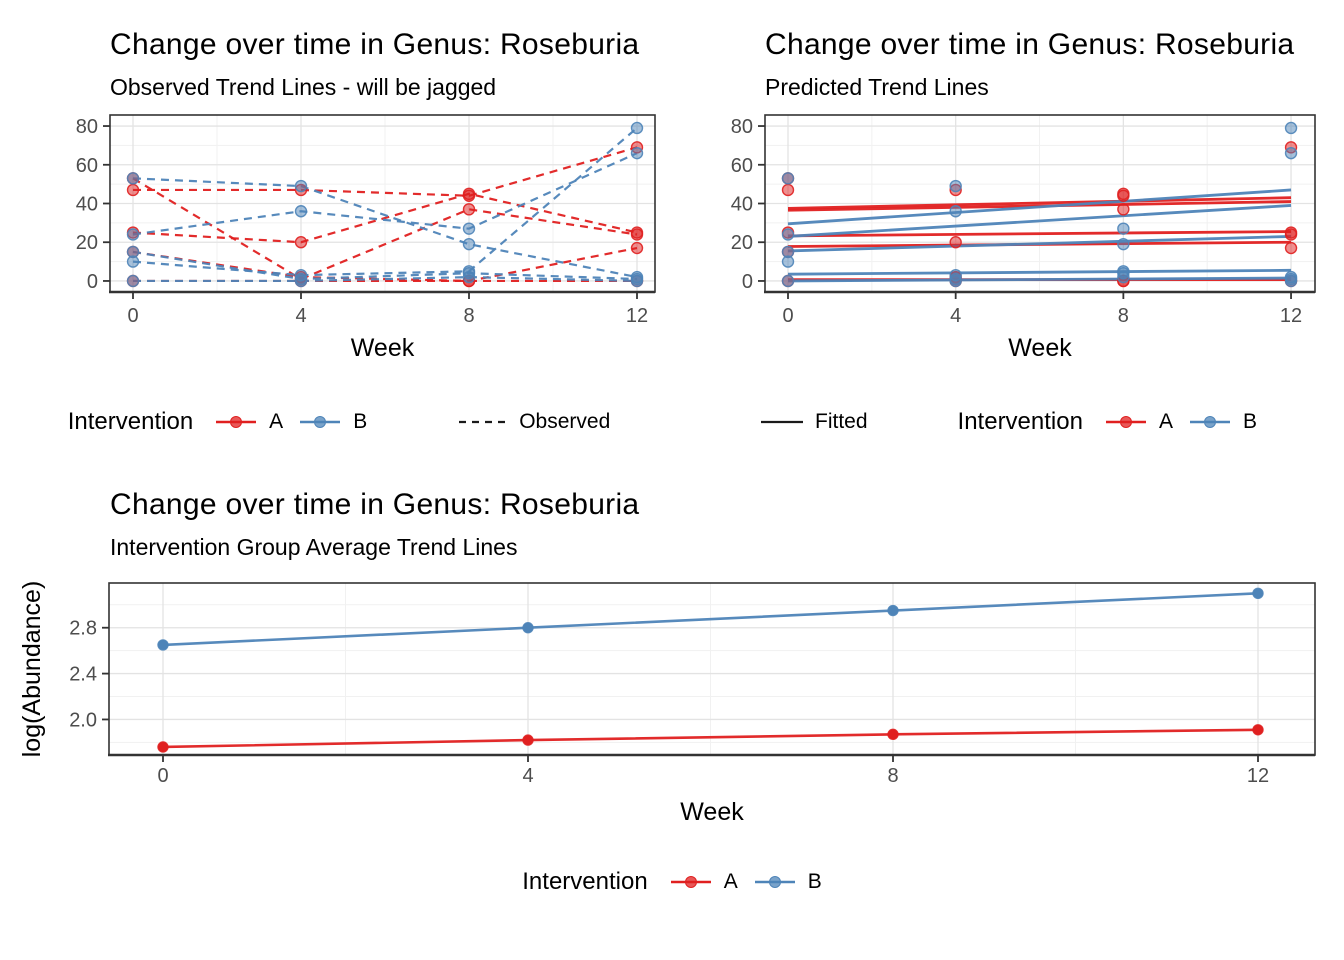 The width and height of the screenshot is (1344, 960). I want to click on svg-text: Week, so click(383, 348).